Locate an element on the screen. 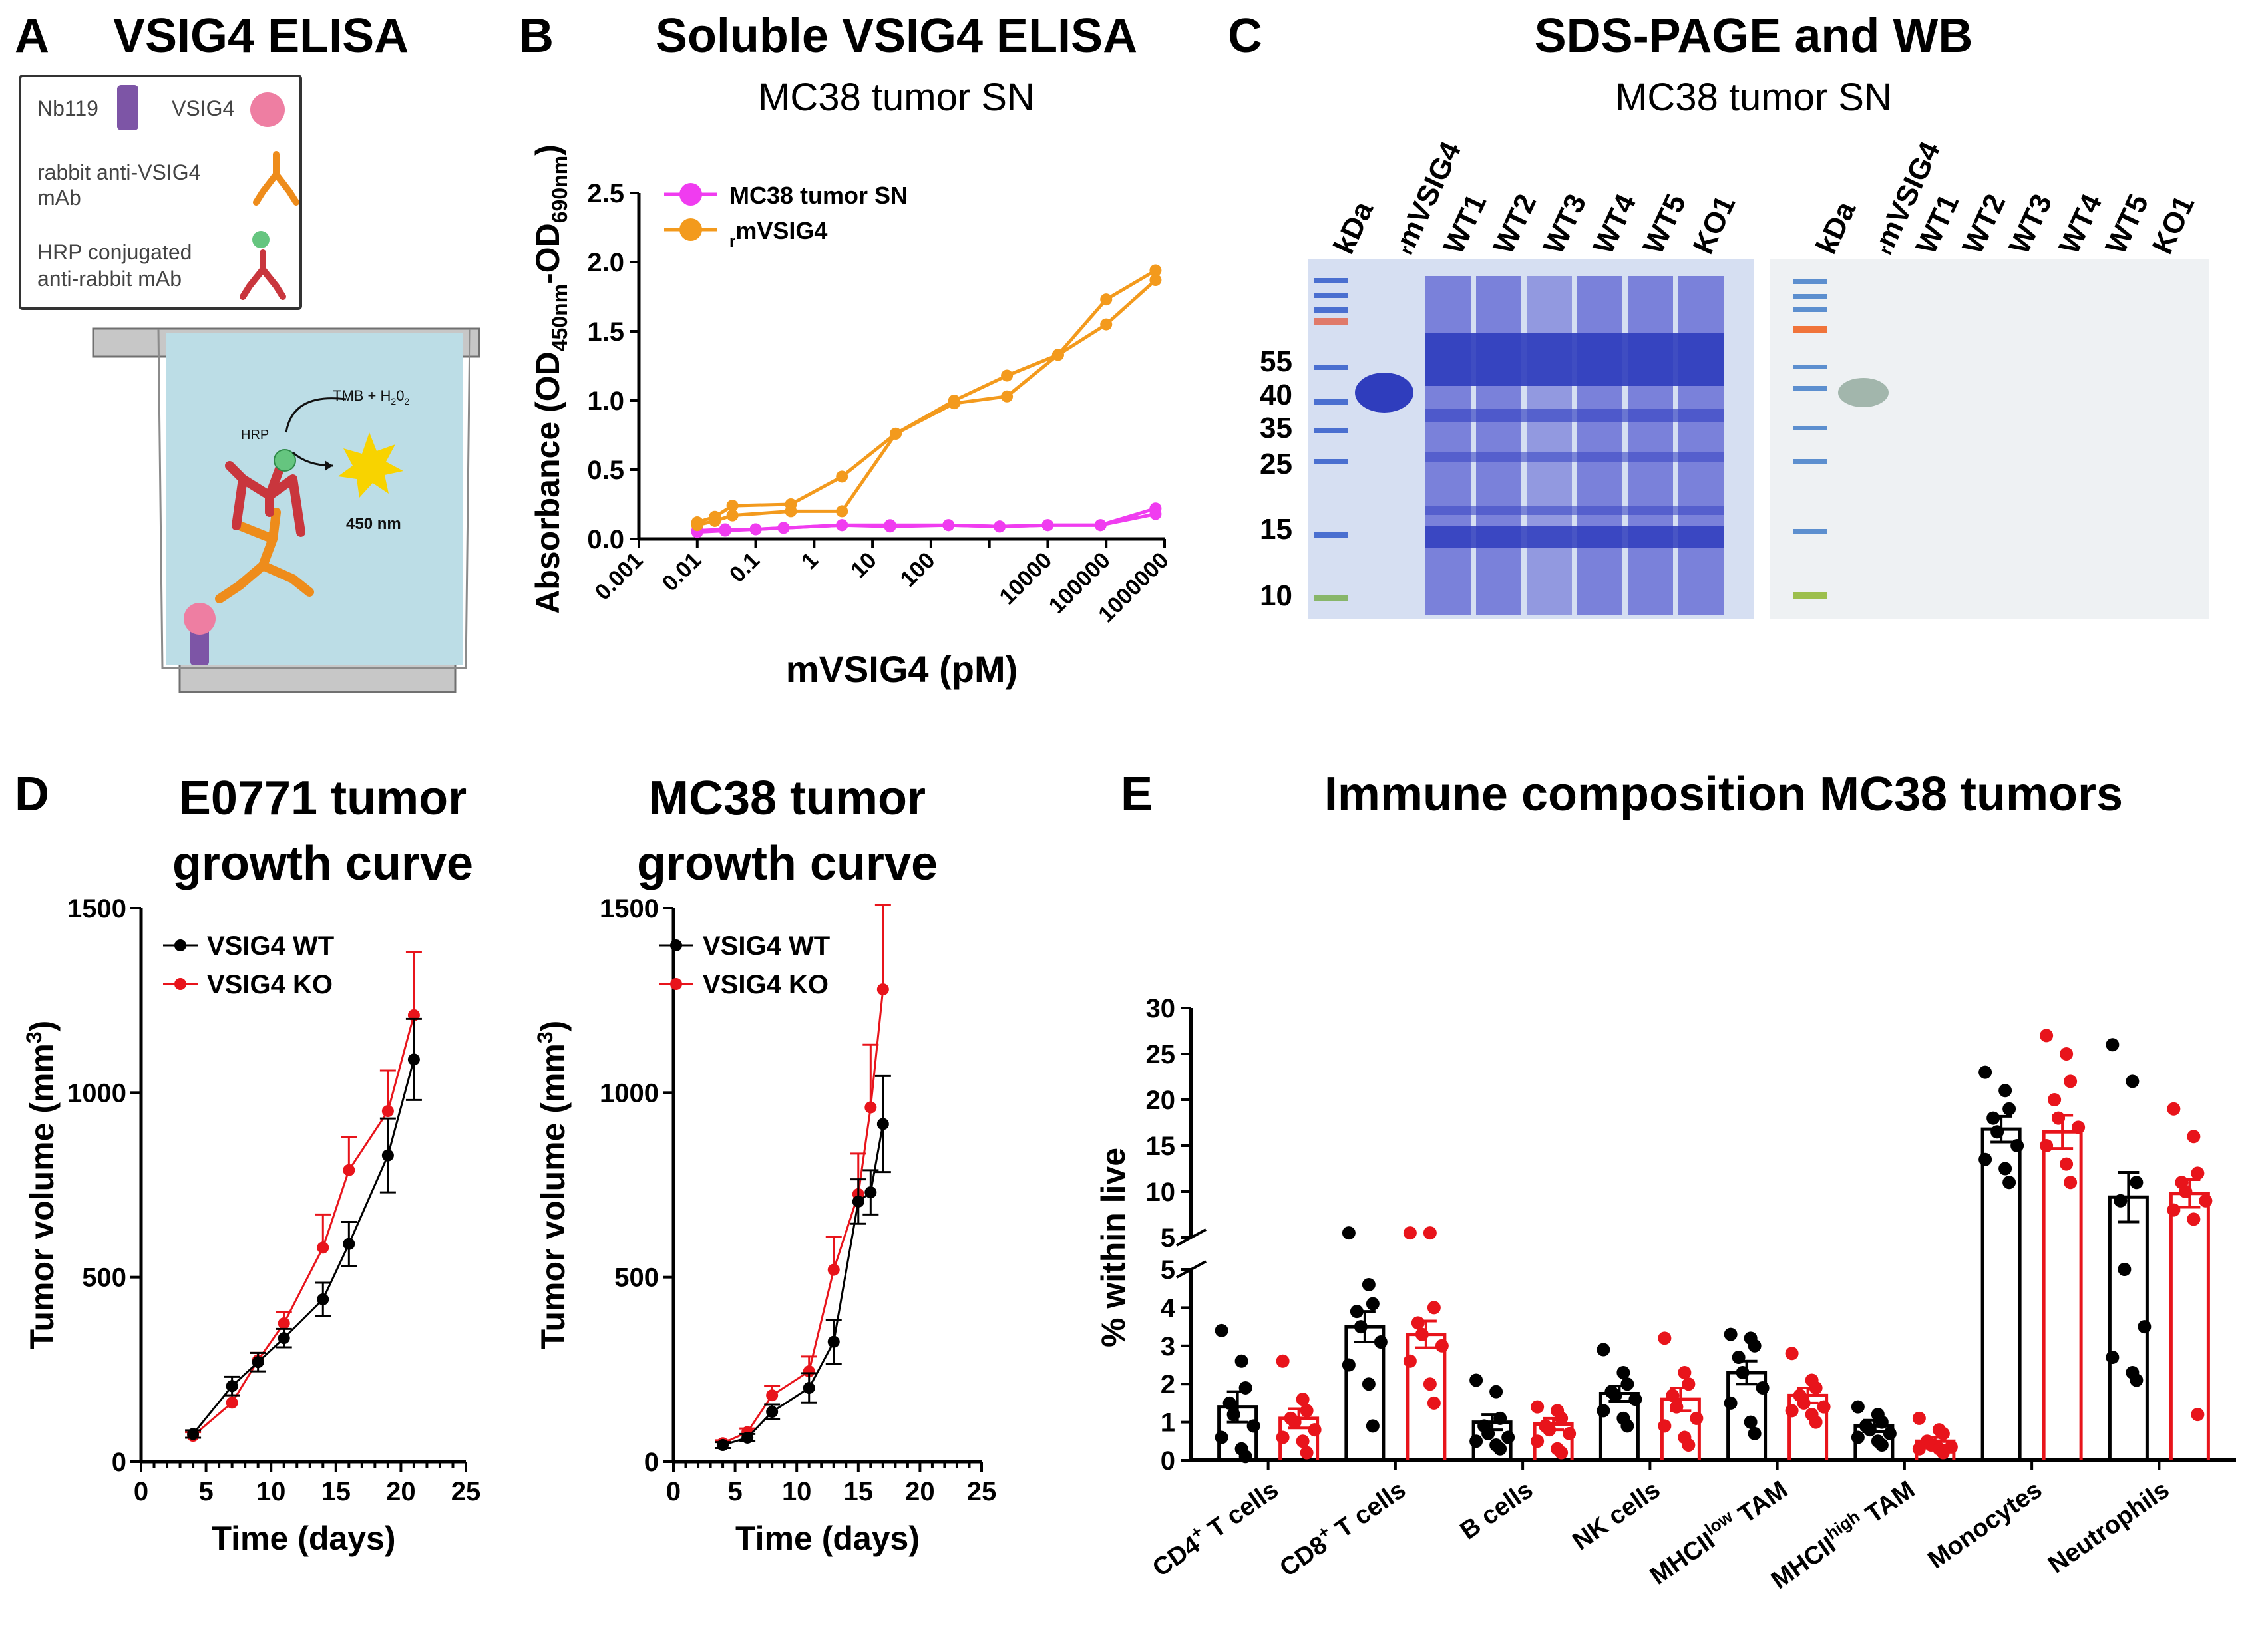  rabbit-antibody-in-well is located at coordinates (264, 555).